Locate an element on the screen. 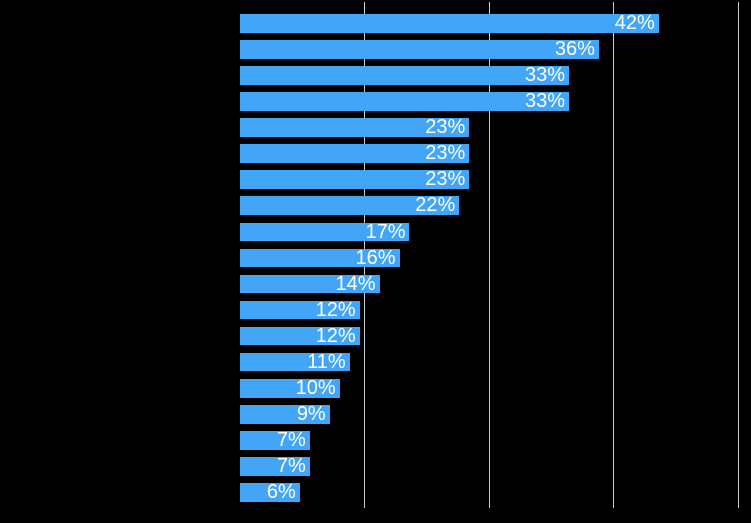 This screenshot has width=751, height=523. bar-row: 36% is located at coordinates (495, 49).